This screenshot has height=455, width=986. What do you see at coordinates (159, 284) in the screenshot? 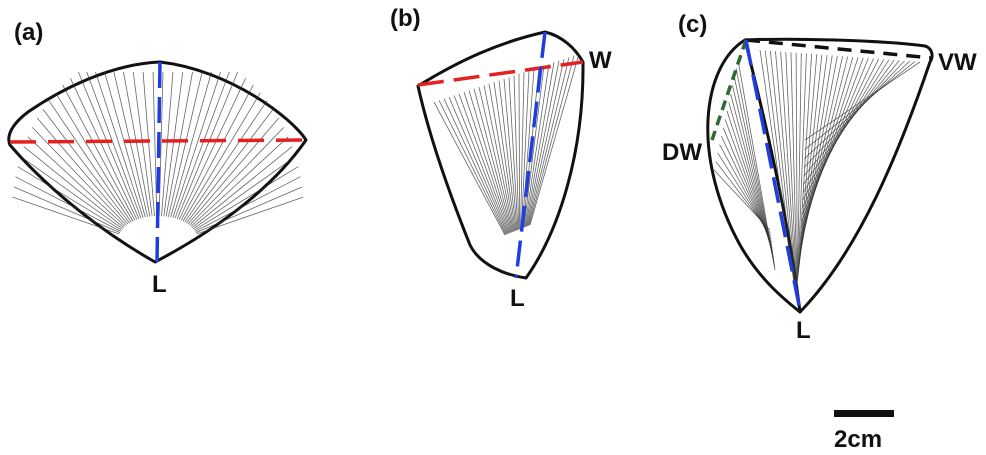
I see `length-label-a: L` at bounding box center [159, 284].